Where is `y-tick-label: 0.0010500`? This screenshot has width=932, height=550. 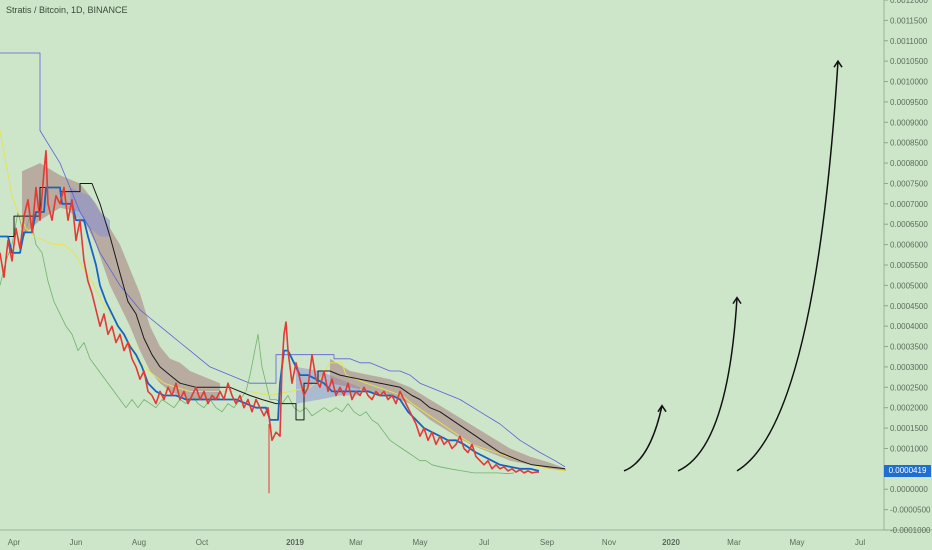 y-tick-label: 0.0010500 is located at coordinates (909, 61).